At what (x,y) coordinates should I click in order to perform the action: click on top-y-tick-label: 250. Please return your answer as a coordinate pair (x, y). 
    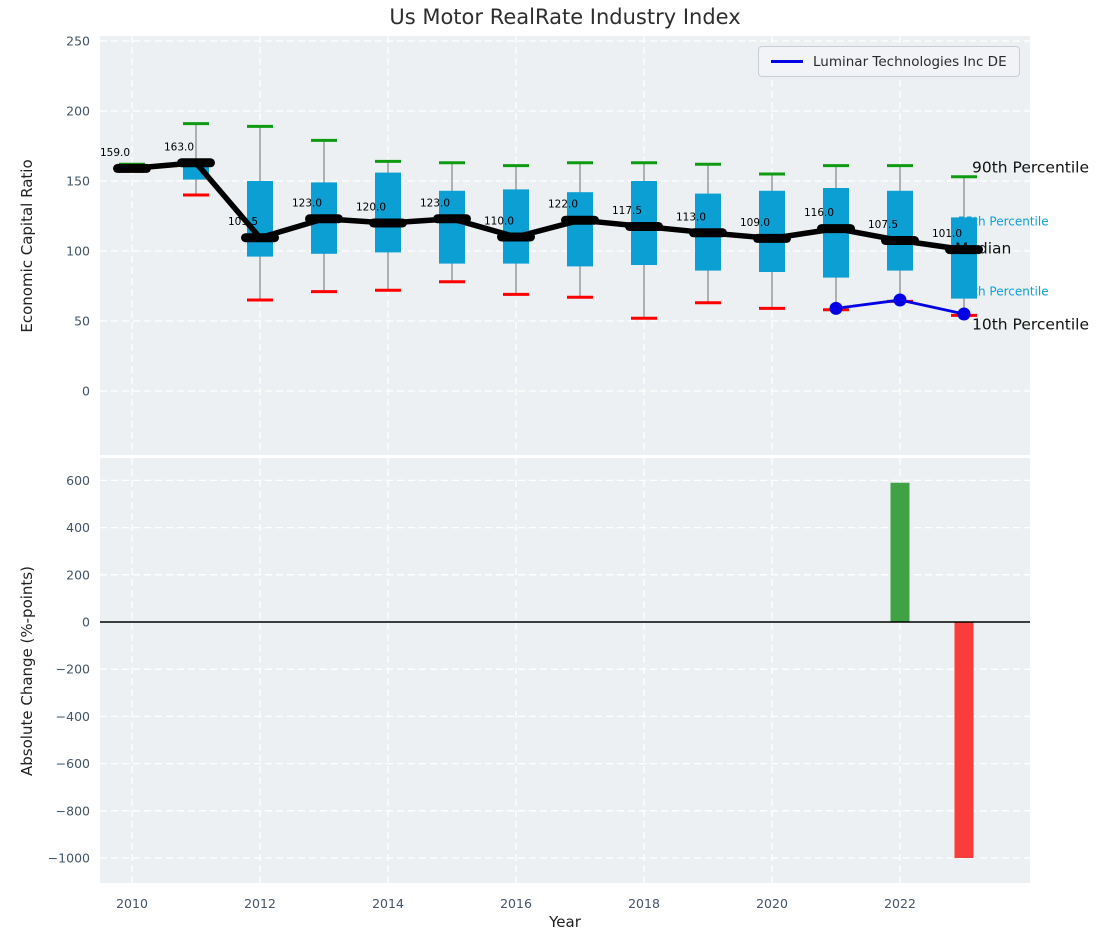
    Looking at the image, I should click on (78, 41).